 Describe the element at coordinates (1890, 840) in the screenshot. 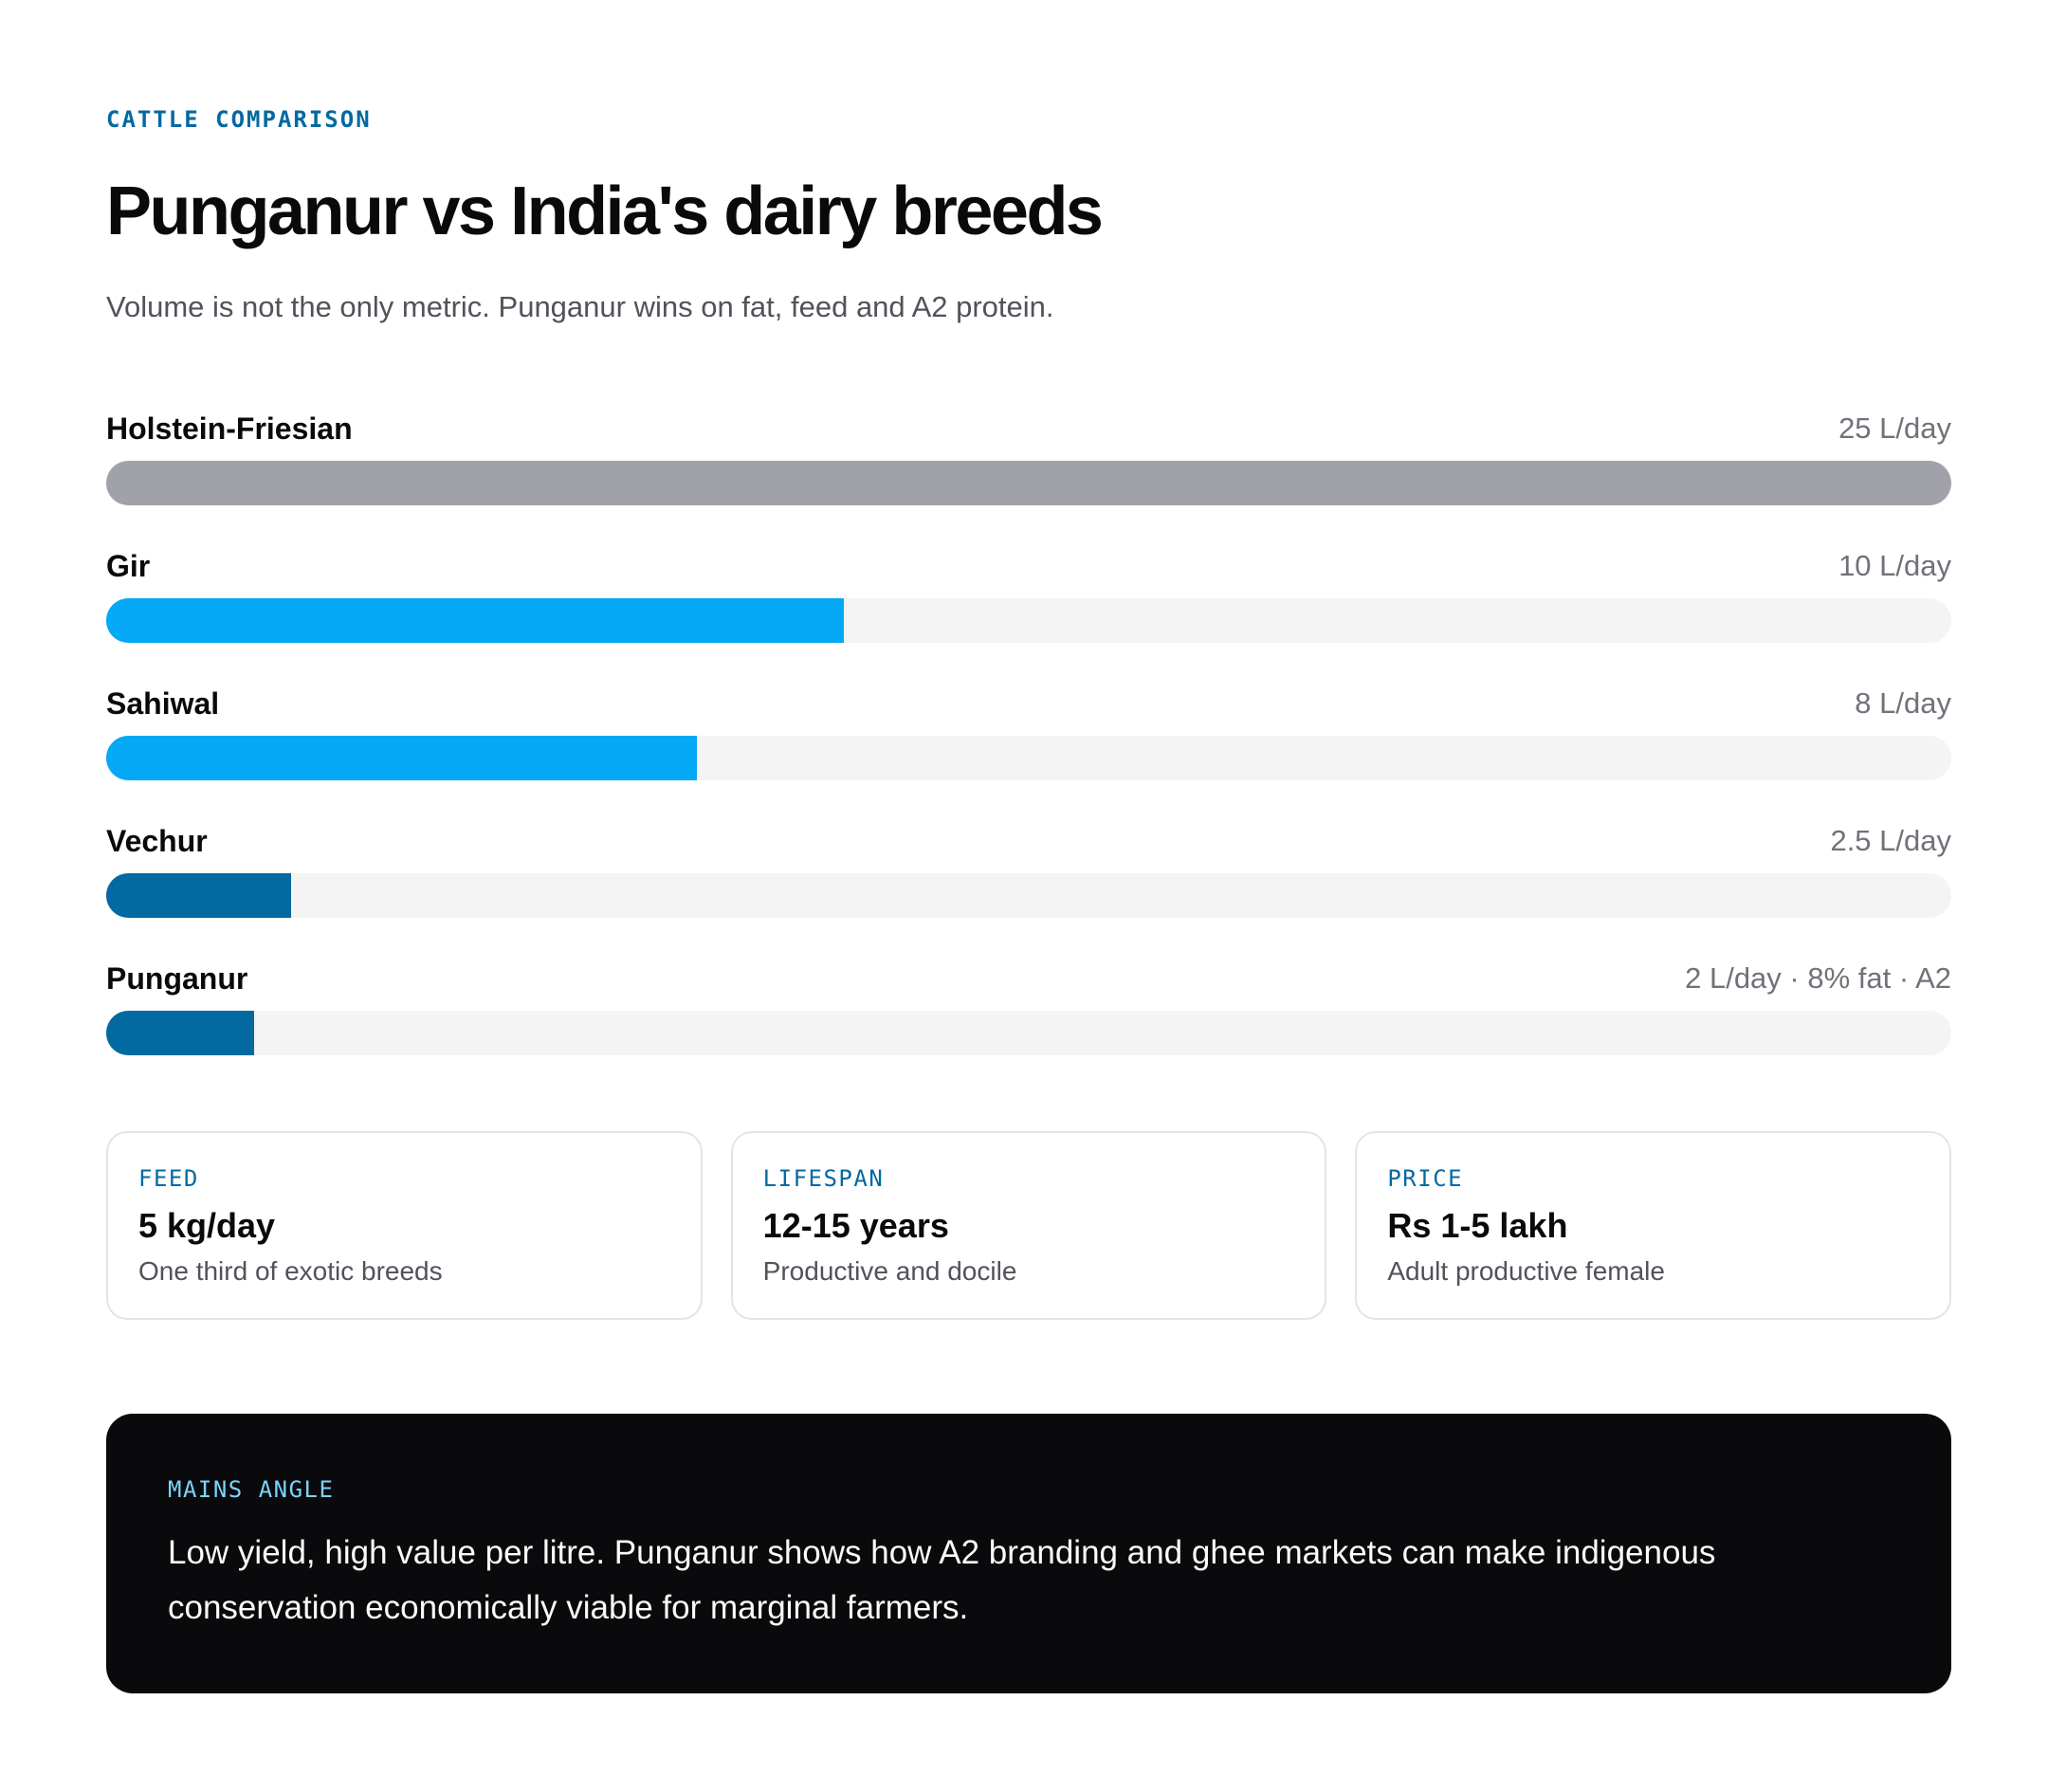

I see `bar-value-label: 2.5 L/day` at that location.